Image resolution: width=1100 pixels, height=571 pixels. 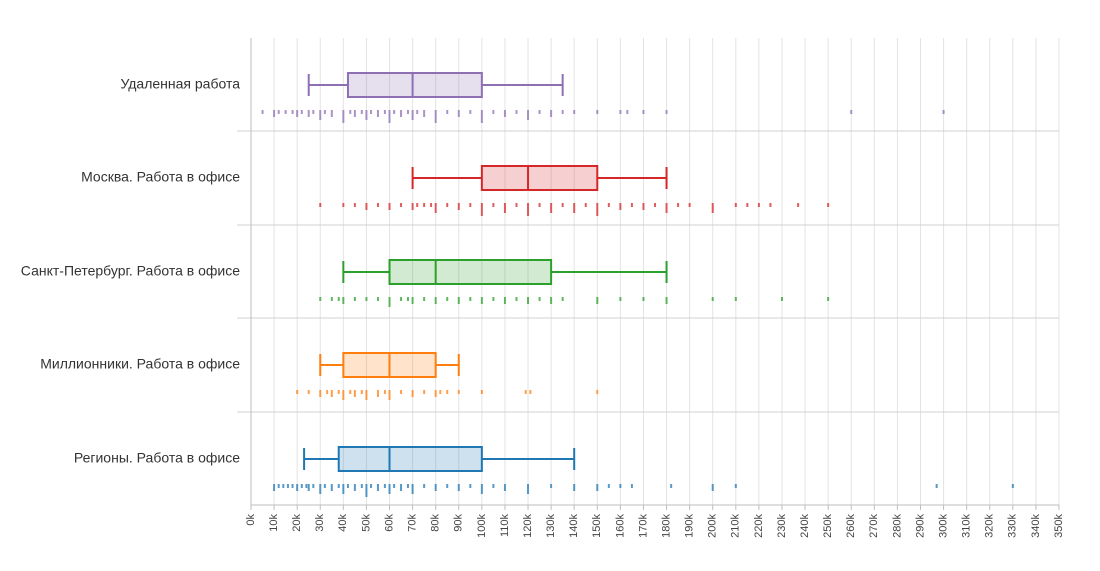 What do you see at coordinates (413, 523) in the screenshot?
I see `x-tick-label: 70k` at bounding box center [413, 523].